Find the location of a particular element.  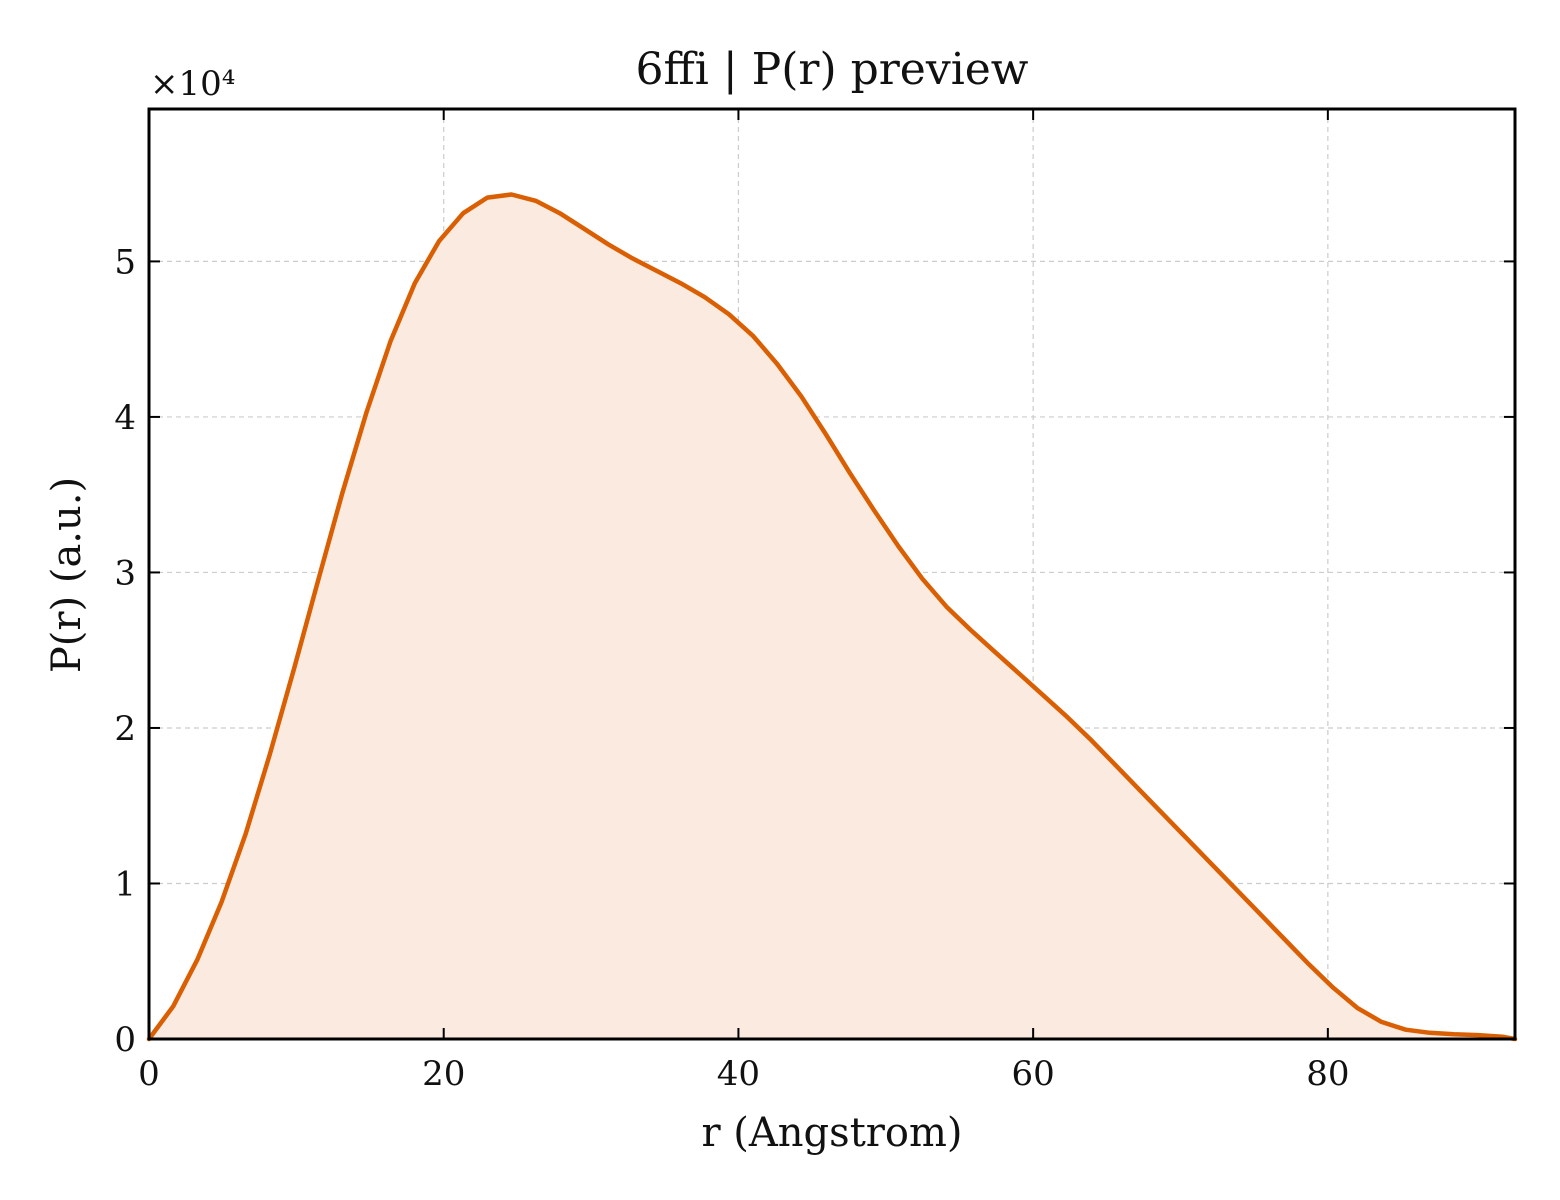

x-tick-label: 0 is located at coordinates (149, 1074).